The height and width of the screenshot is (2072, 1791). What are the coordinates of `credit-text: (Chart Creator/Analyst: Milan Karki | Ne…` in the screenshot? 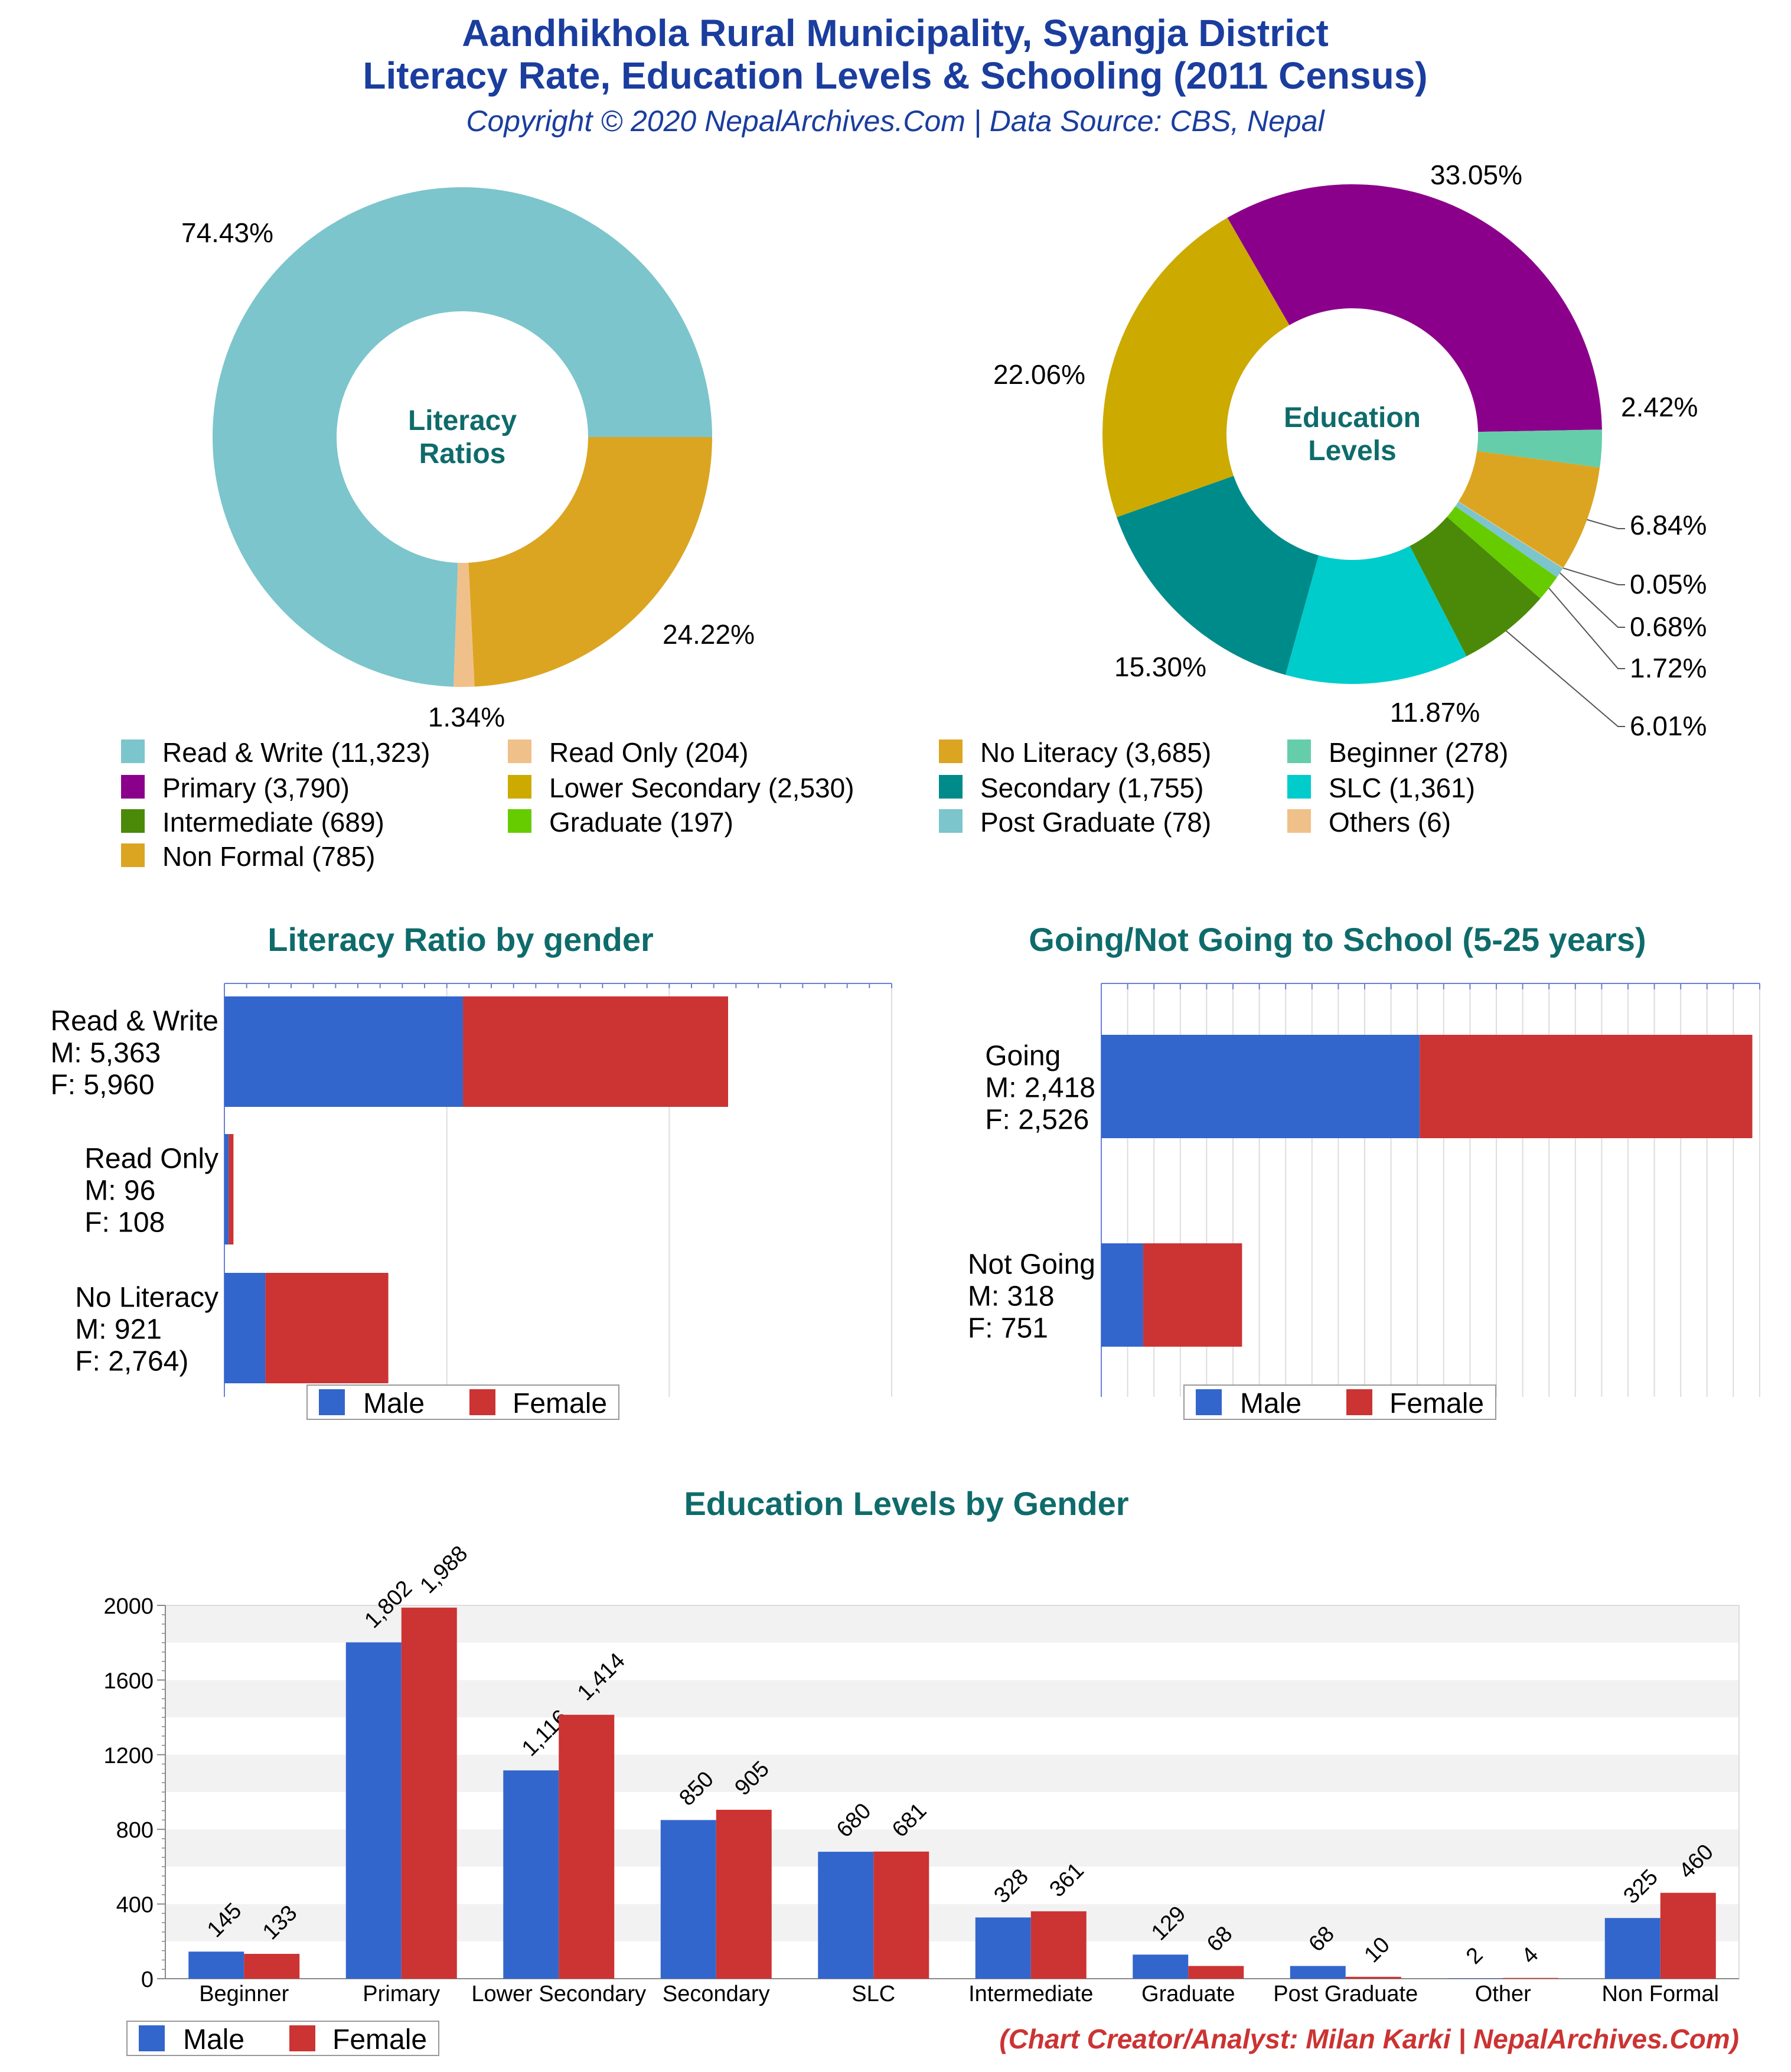 It's located at (1369, 2039).